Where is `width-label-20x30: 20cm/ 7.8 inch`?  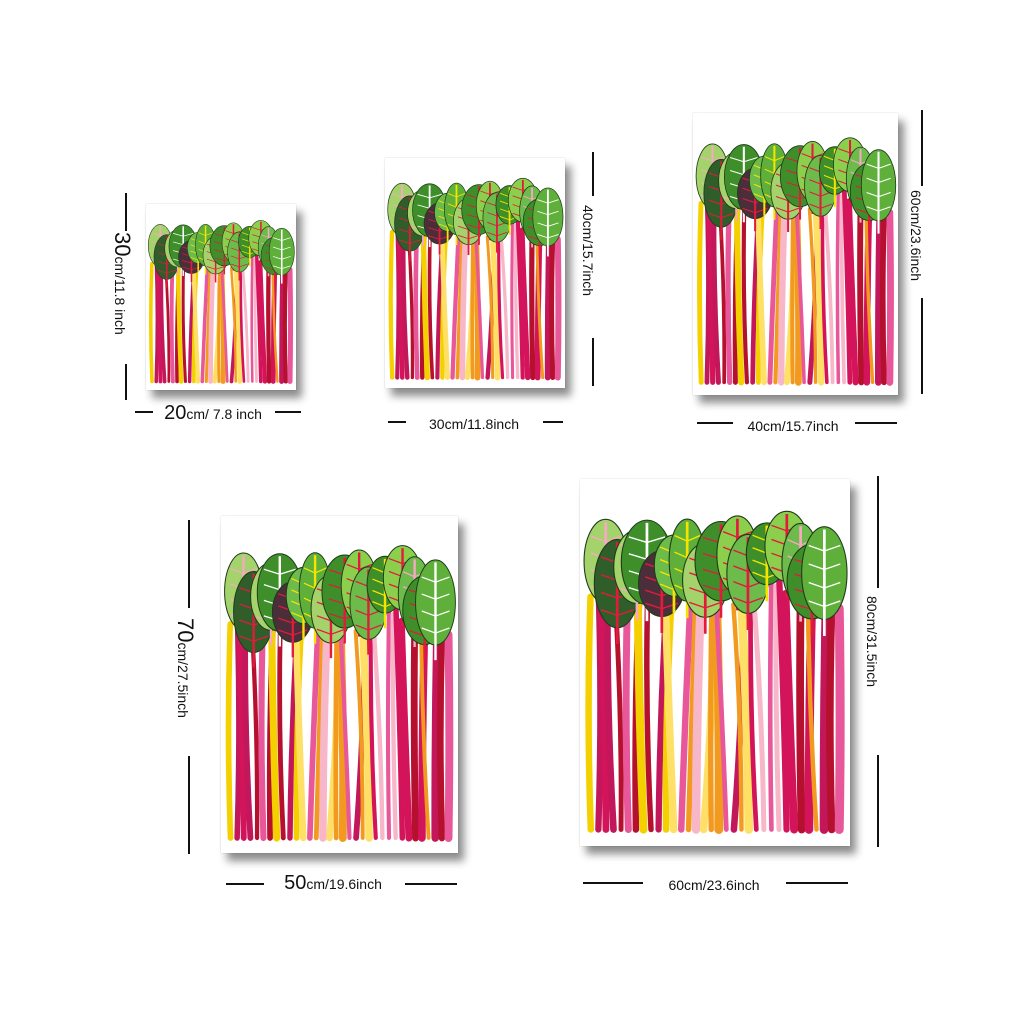 width-label-20x30: 20cm/ 7.8 inch is located at coordinates (213, 413).